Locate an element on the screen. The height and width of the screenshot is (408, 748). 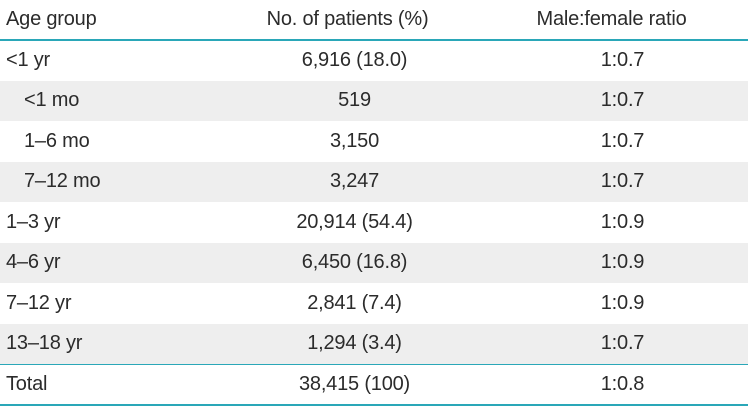
cell-age-group: <1 mo is located at coordinates (52, 100).